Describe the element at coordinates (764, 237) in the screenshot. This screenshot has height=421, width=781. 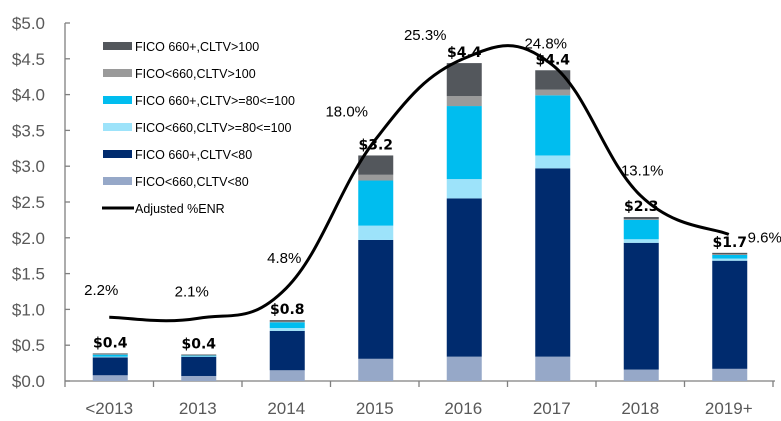
I see `line-value-label: 9.6%` at that location.